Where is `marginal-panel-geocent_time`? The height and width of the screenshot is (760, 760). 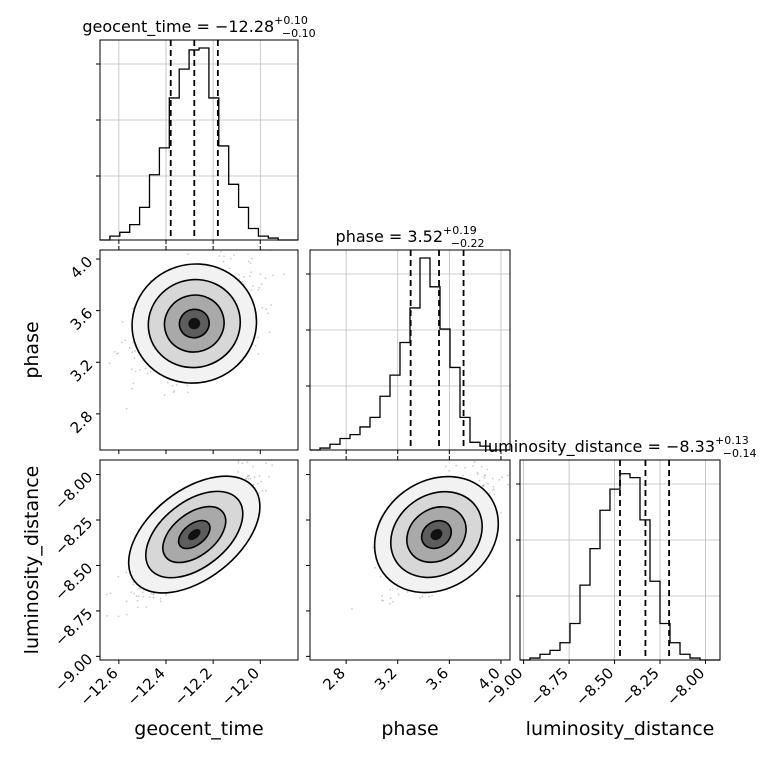
marginal-panel-geocent_time is located at coordinates (197, 141).